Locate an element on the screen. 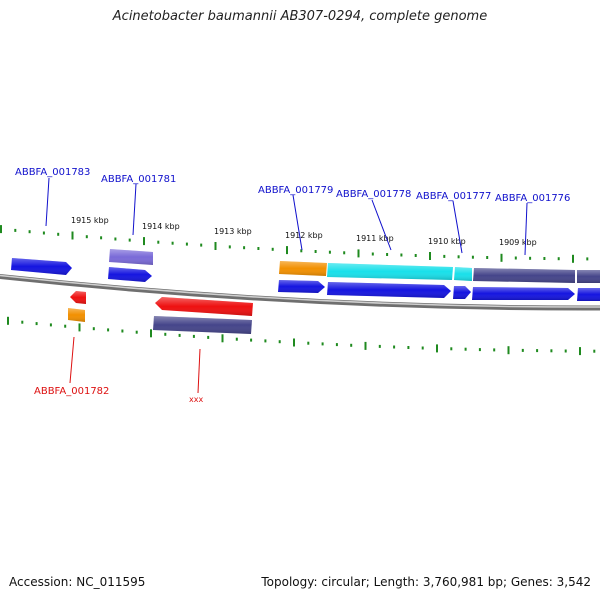 The width and height of the screenshot is (600, 600). gene-gloss-reverse is located at coordinates (160, 312).